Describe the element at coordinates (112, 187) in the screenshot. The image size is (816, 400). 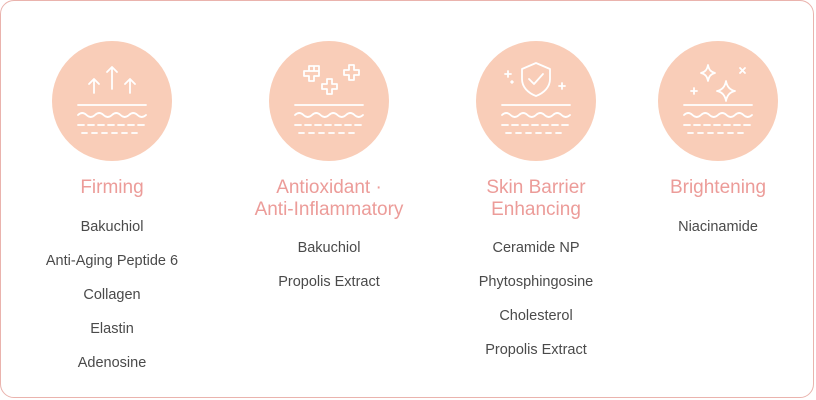
I see `category-title: Firming` at that location.